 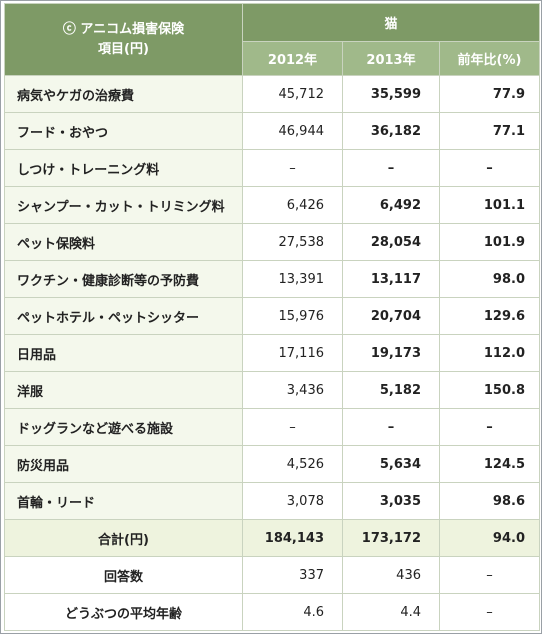 I want to click on row-label: ペットホテル・ペットシッター, so click(x=123, y=316).